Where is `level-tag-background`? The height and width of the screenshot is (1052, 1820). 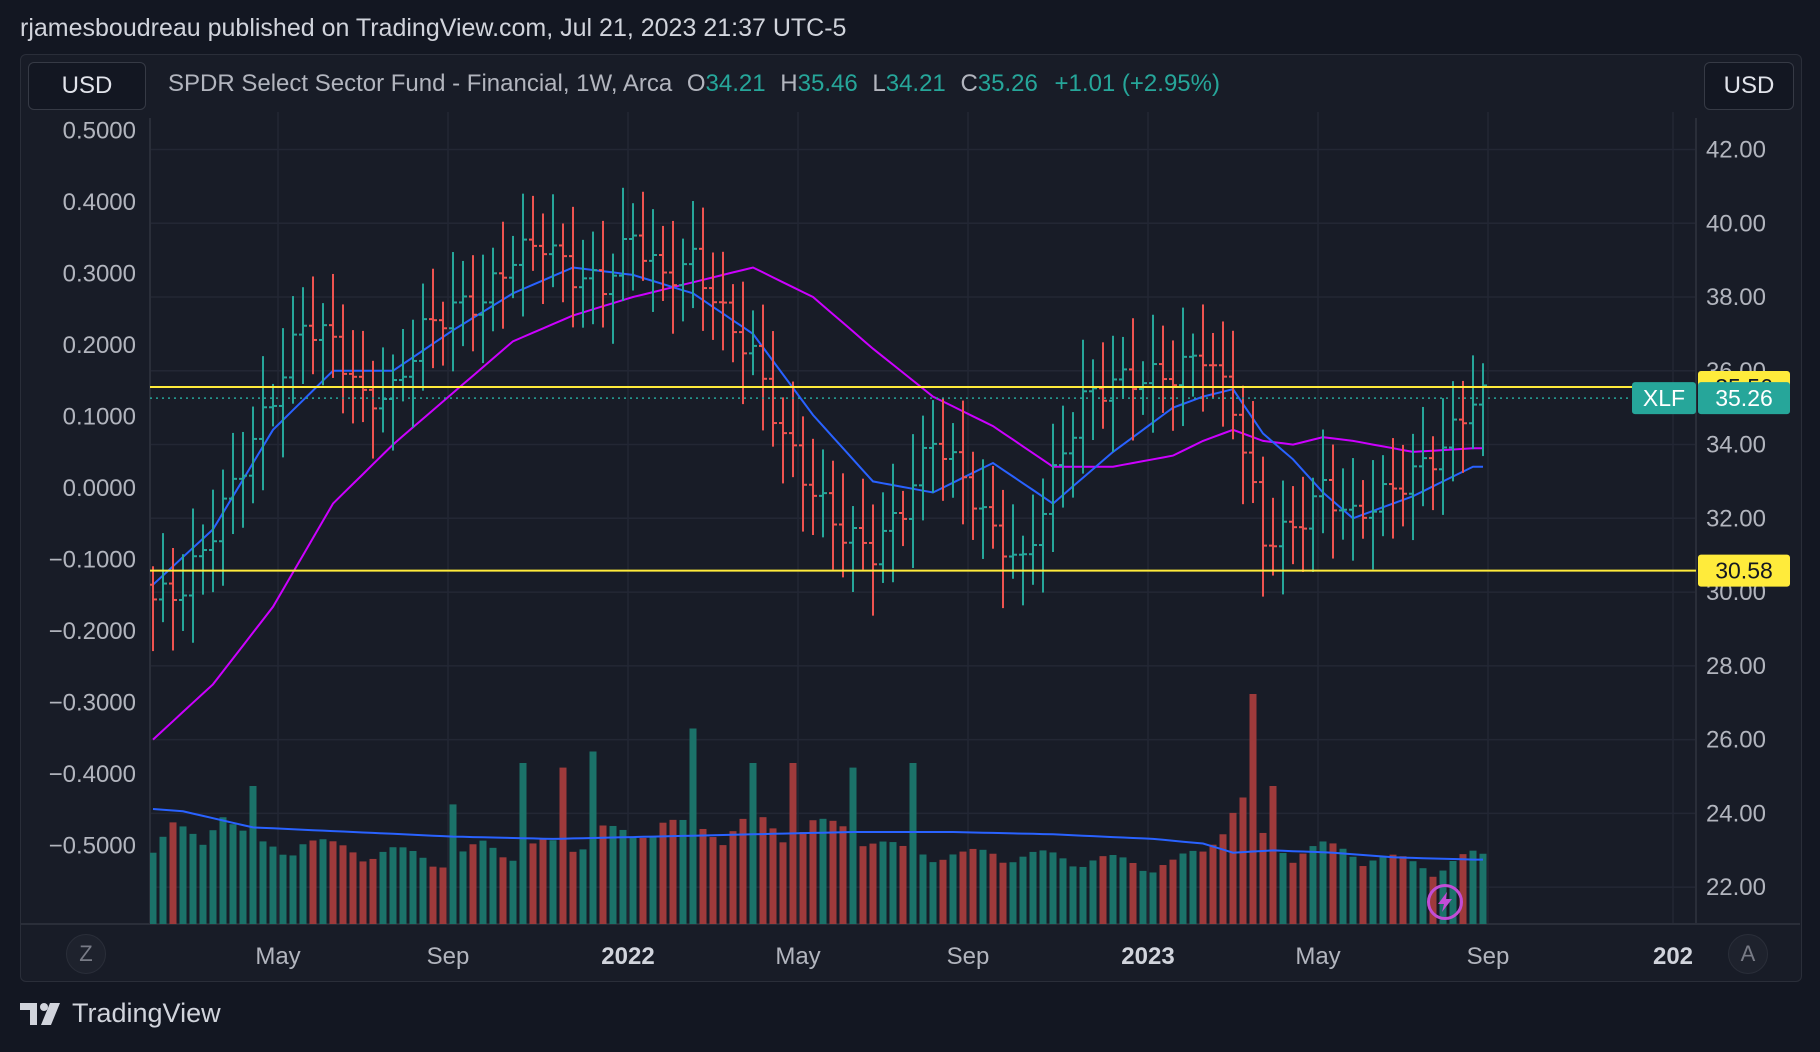
level-tag-background is located at coordinates (1744, 570).